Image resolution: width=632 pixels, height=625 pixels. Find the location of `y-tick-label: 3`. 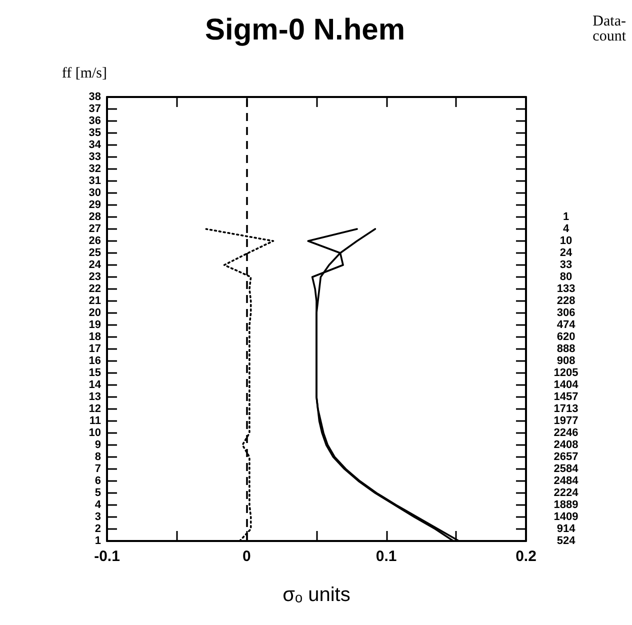

y-tick-label: 3 is located at coordinates (97, 517).